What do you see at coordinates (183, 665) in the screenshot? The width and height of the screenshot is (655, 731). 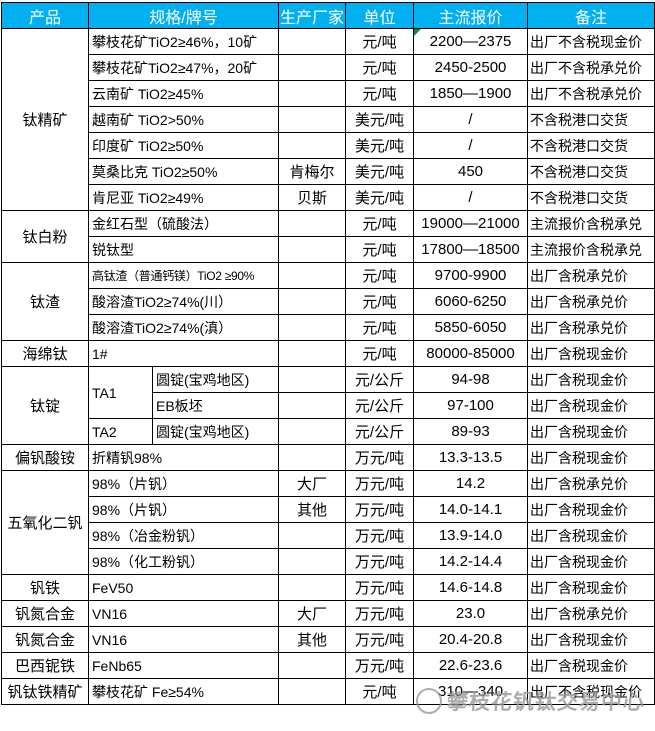 I see `spec-cell: FeNb65` at bounding box center [183, 665].